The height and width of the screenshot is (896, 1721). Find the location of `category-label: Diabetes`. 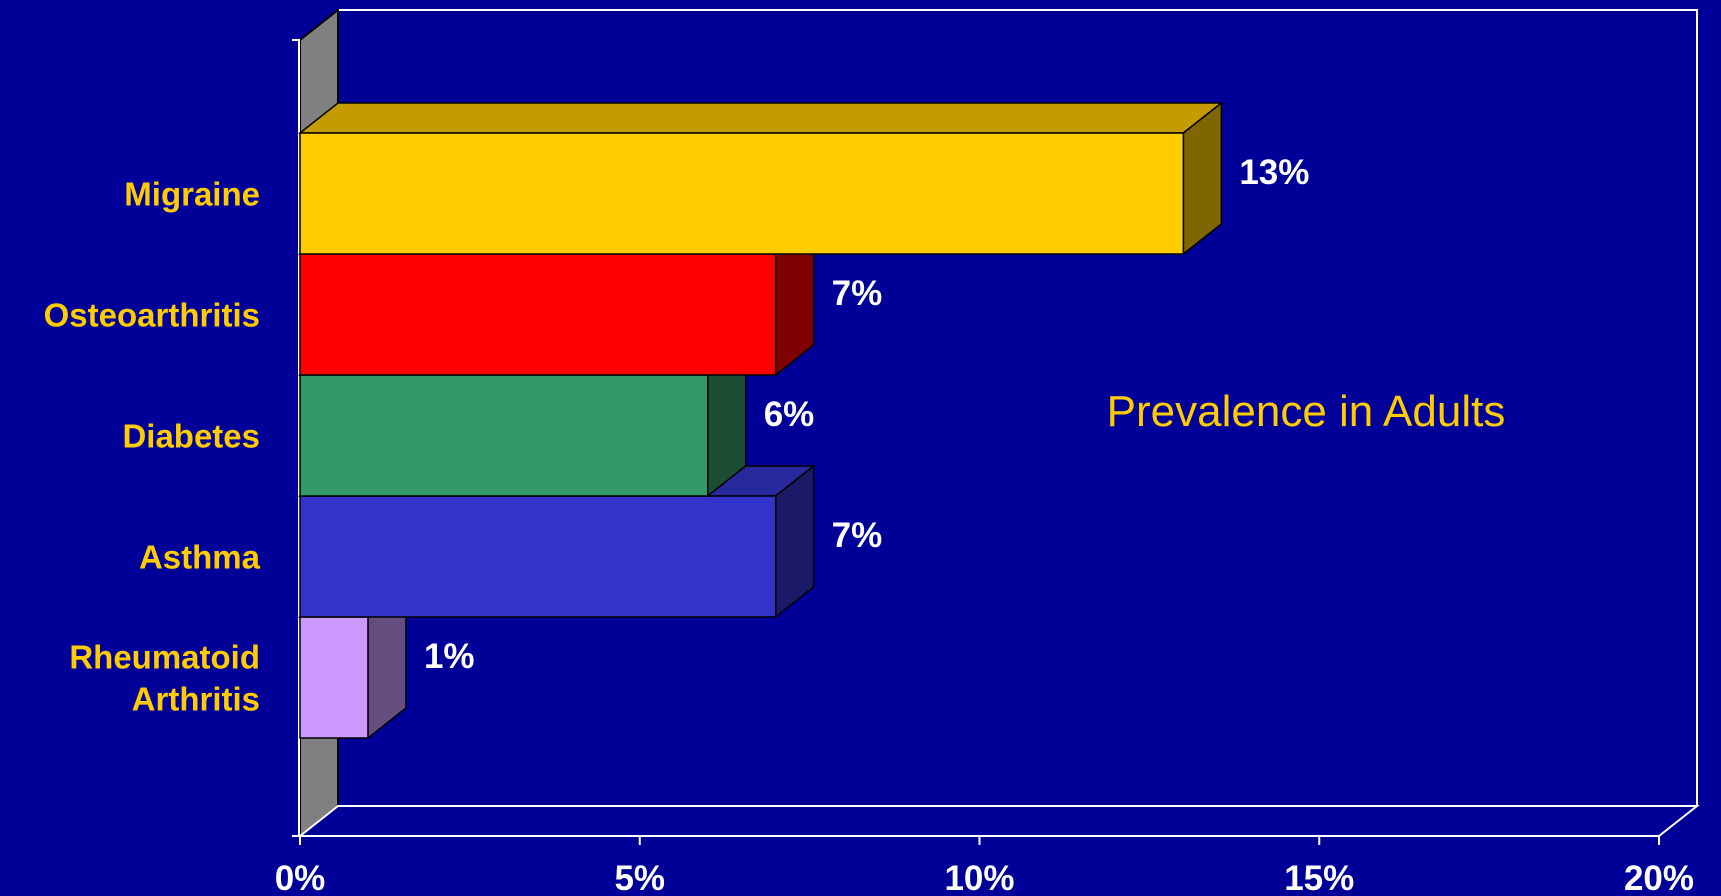

category-label: Diabetes is located at coordinates (191, 436).